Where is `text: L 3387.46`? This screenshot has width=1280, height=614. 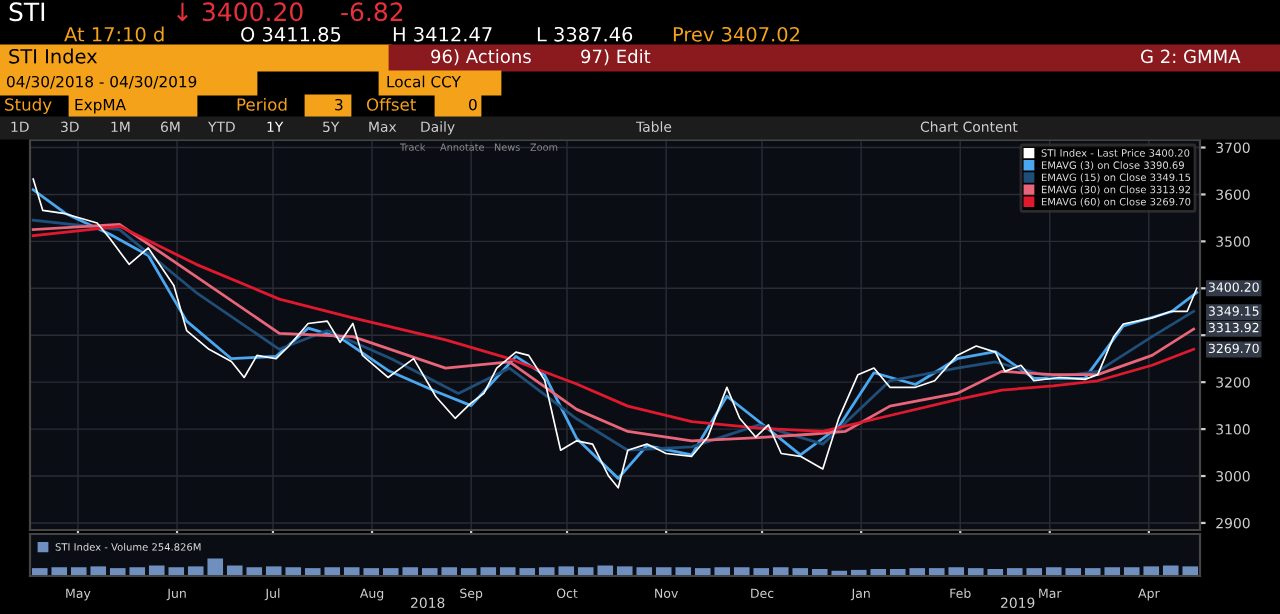
text: L 3387.46 is located at coordinates (585, 34).